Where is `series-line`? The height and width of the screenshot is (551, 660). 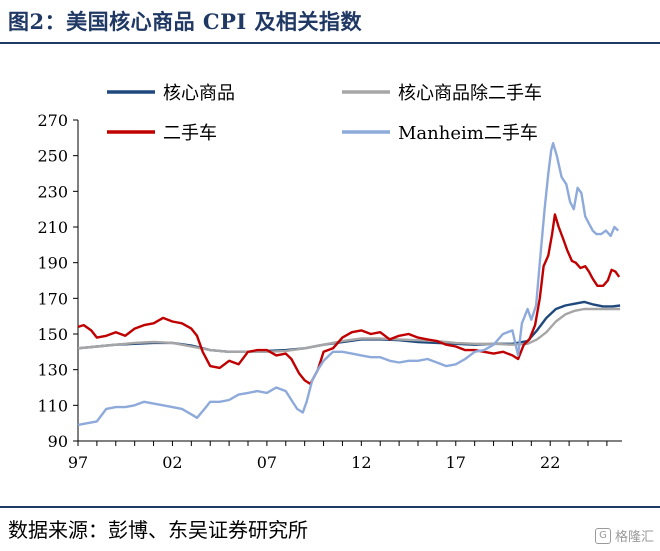 series-line is located at coordinates (349, 330).